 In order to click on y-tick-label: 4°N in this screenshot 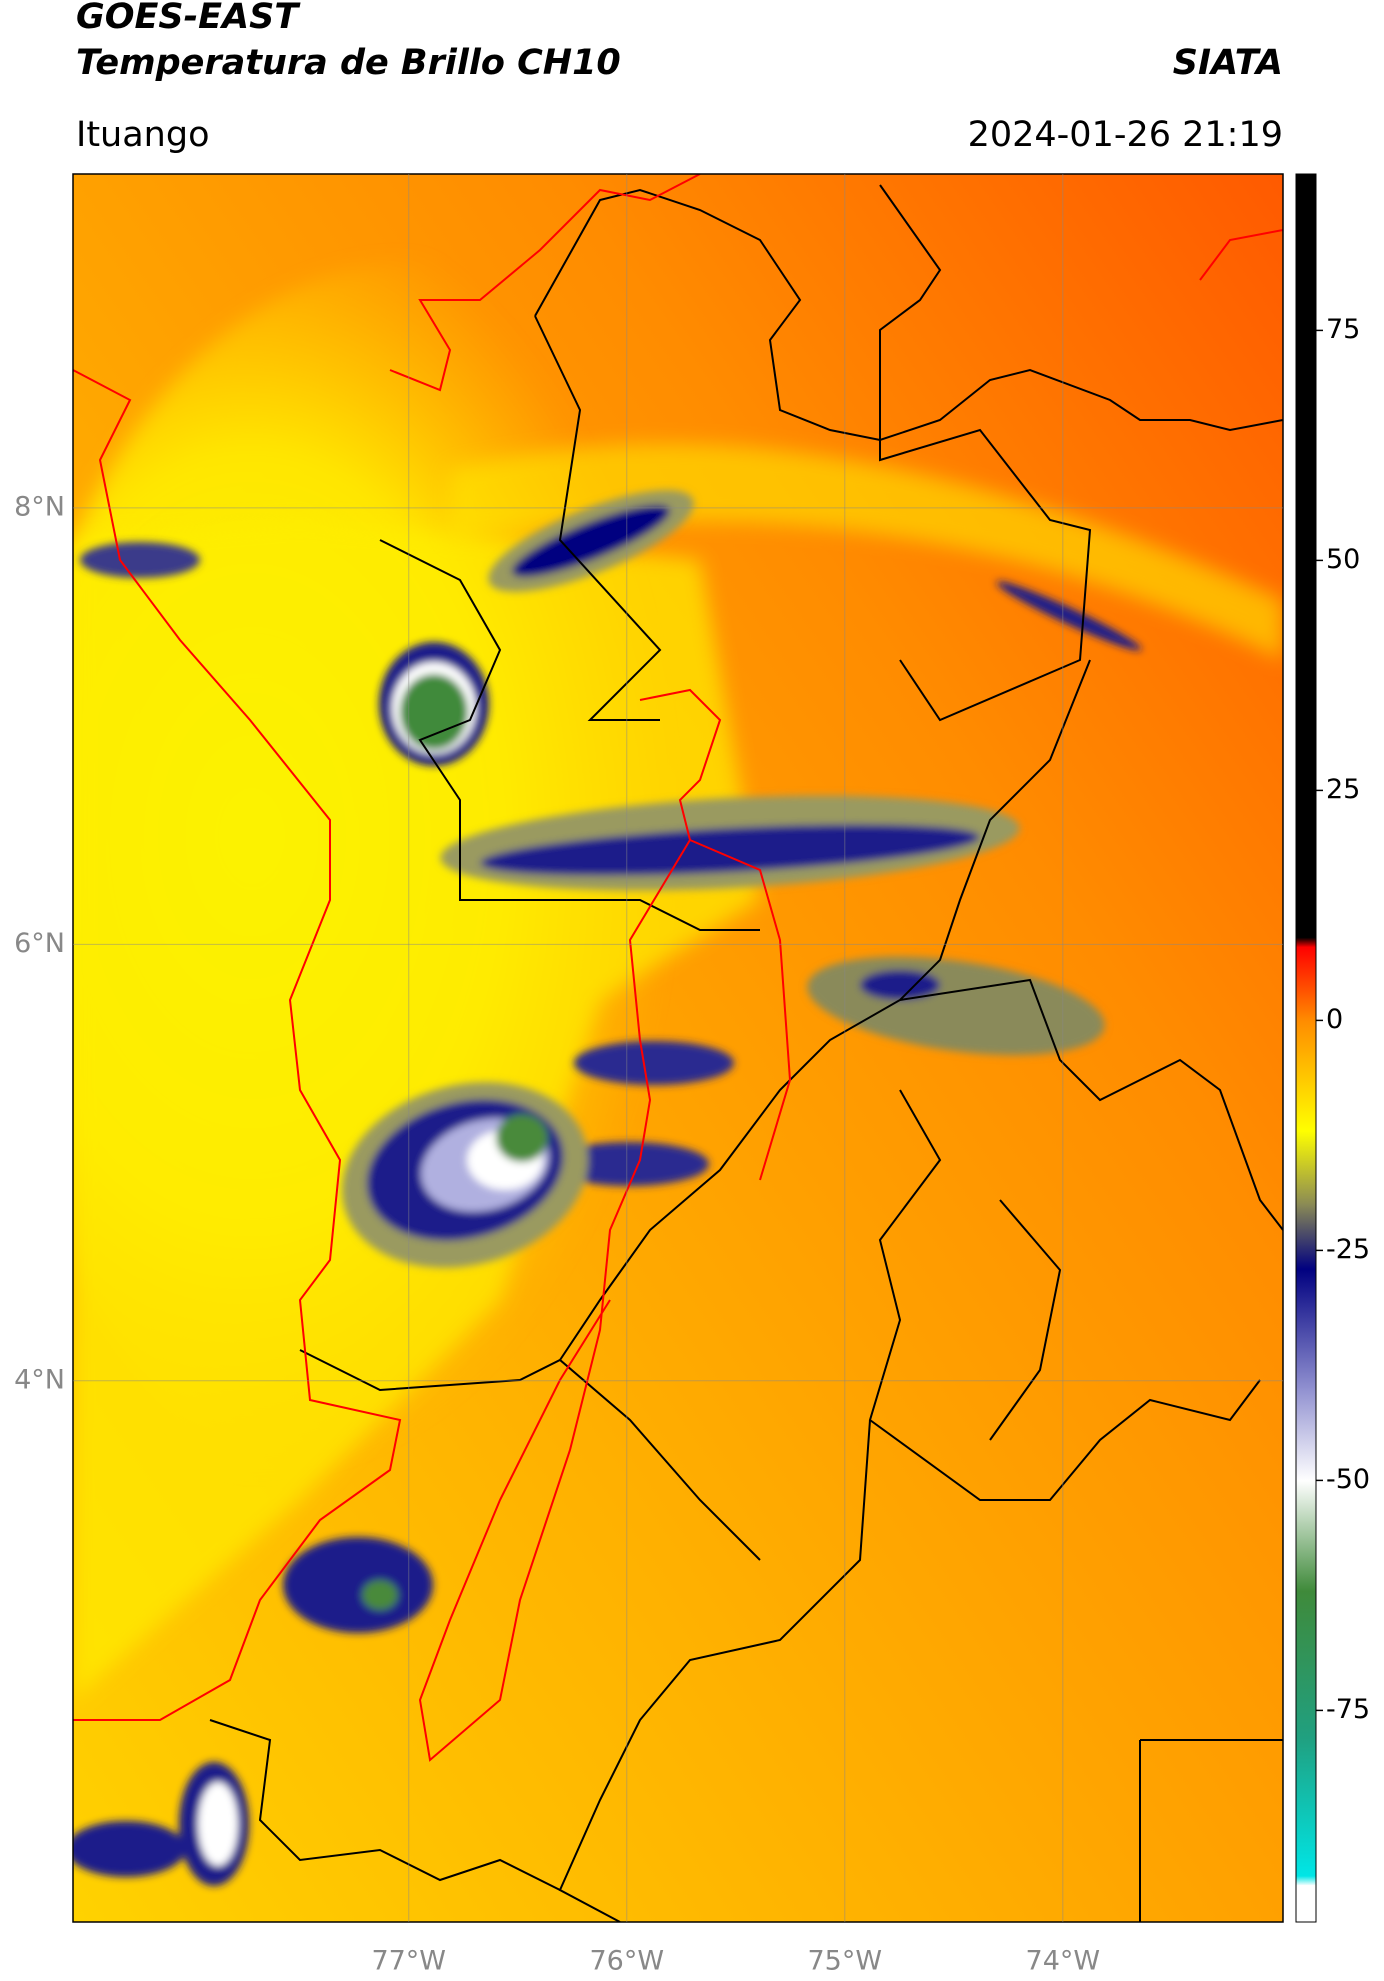, I will do `click(39, 1379)`.